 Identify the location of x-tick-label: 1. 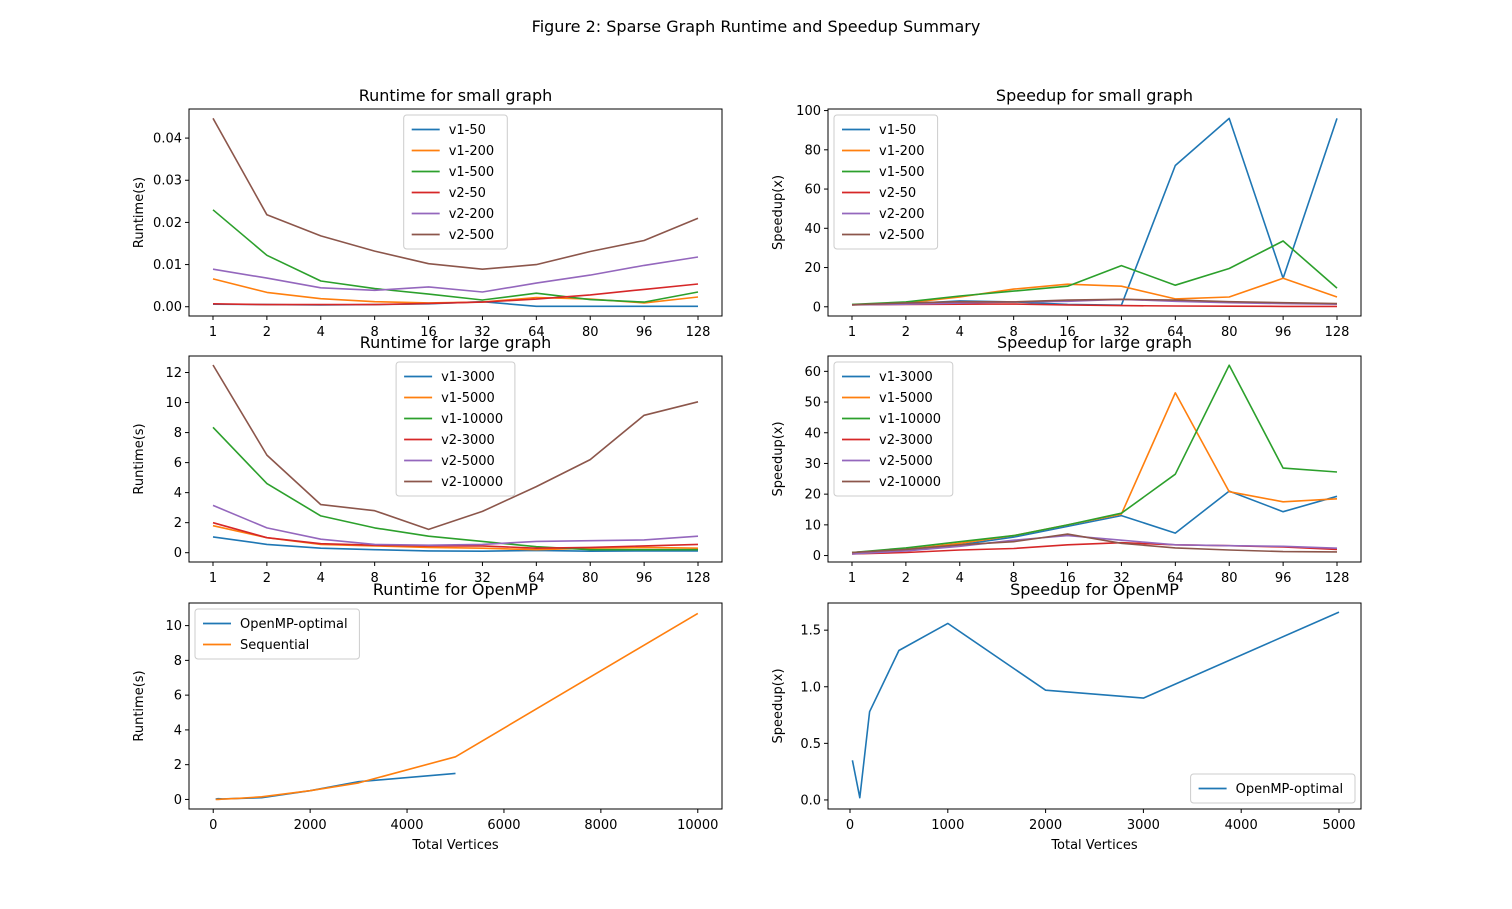
(852, 332).